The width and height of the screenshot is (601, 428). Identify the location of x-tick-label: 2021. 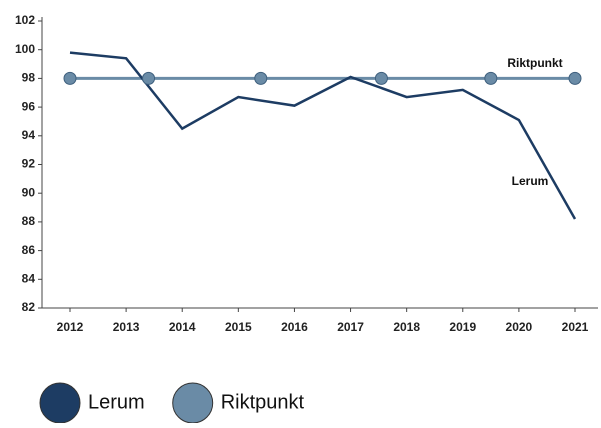
(575, 327).